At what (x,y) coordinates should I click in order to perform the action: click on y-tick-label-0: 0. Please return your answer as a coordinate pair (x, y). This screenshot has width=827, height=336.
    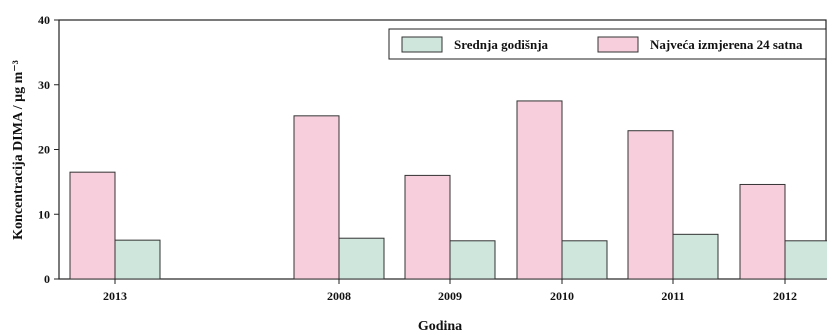
    Looking at the image, I should click on (47, 279).